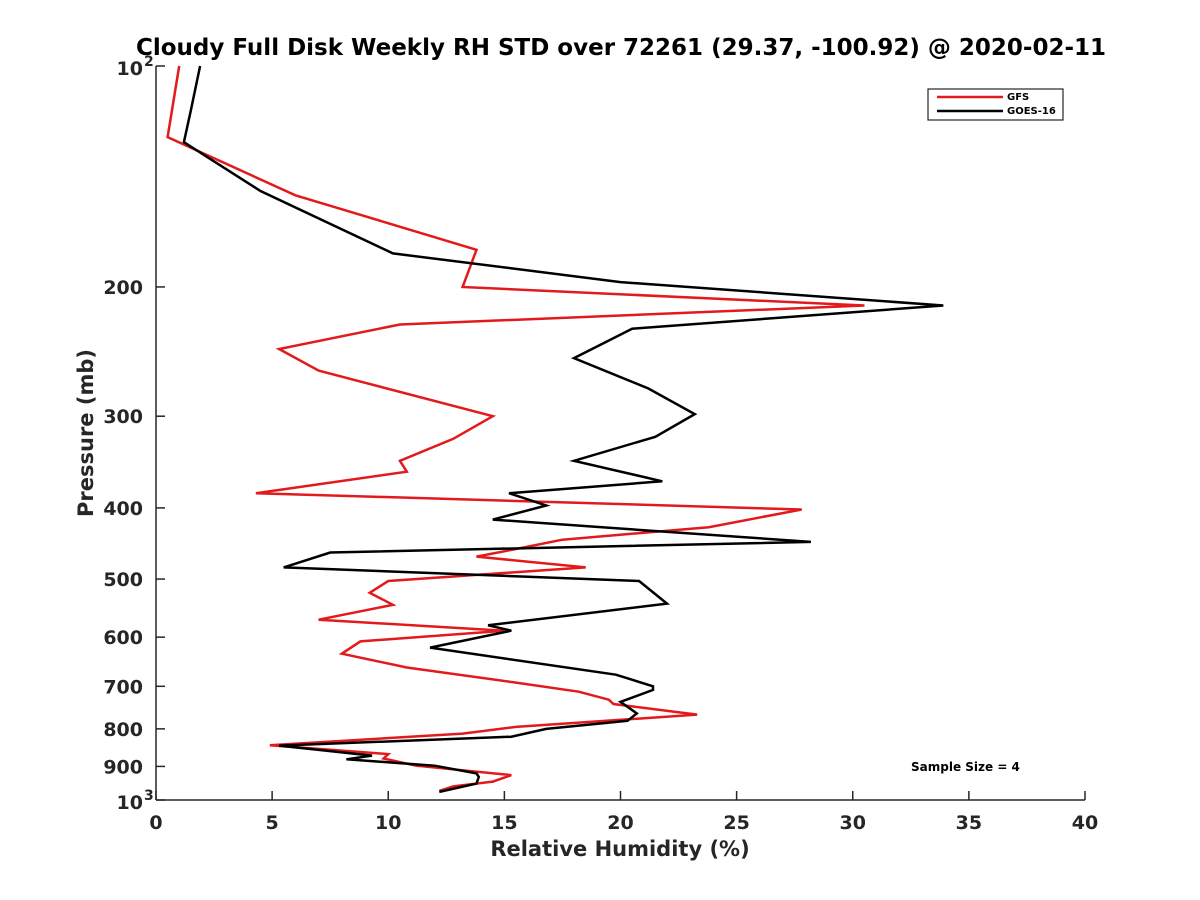 This screenshot has width=1200, height=900. I want to click on x-tick-label: 15, so click(504, 823).